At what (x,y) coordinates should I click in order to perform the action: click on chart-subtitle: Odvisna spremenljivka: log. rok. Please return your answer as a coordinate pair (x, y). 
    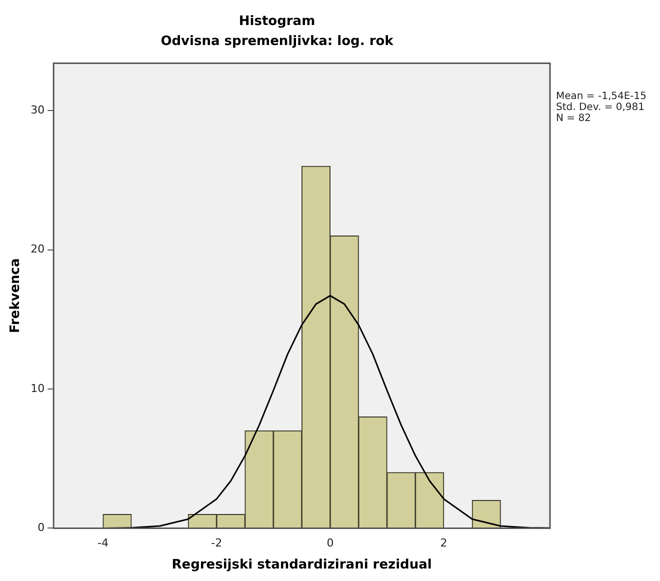
    Looking at the image, I should click on (277, 41).